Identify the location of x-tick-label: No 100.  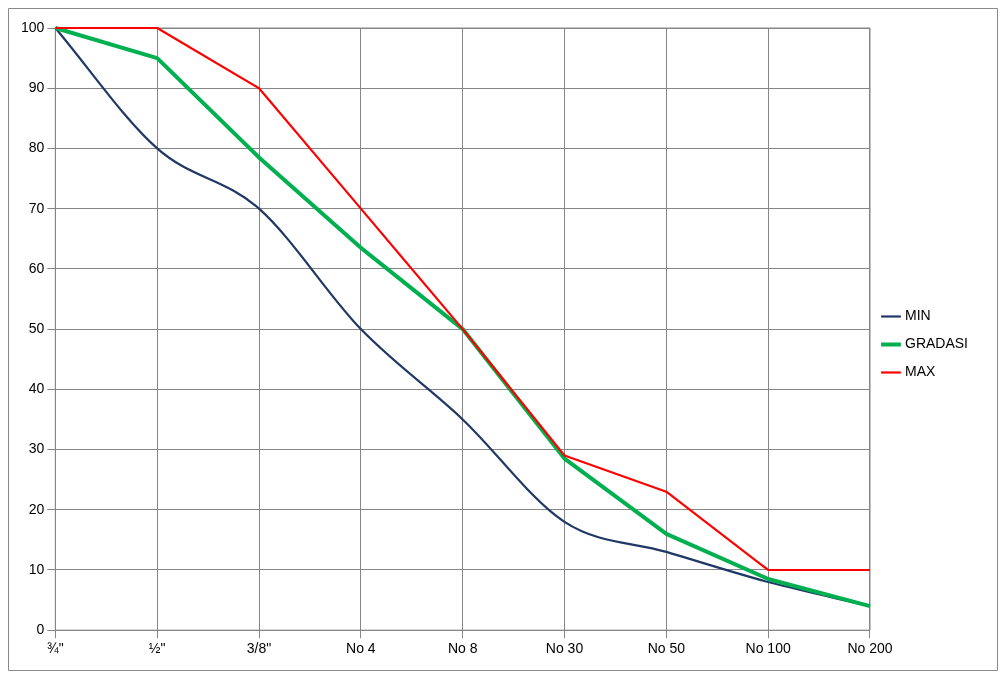
(768, 648).